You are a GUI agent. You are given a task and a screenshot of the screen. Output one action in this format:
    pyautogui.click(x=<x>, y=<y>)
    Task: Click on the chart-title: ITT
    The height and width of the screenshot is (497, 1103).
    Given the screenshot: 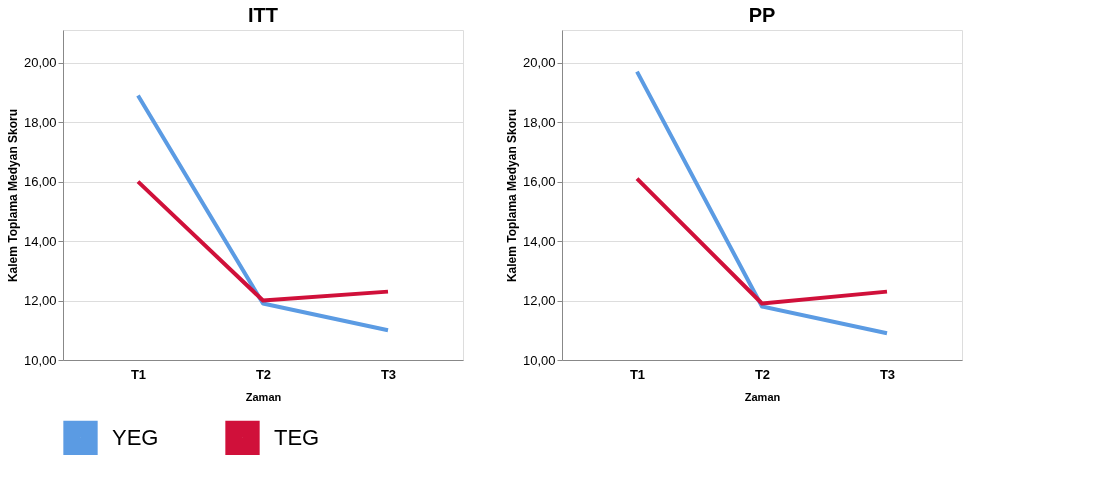 What is the action you would take?
    pyautogui.click(x=263, y=15)
    